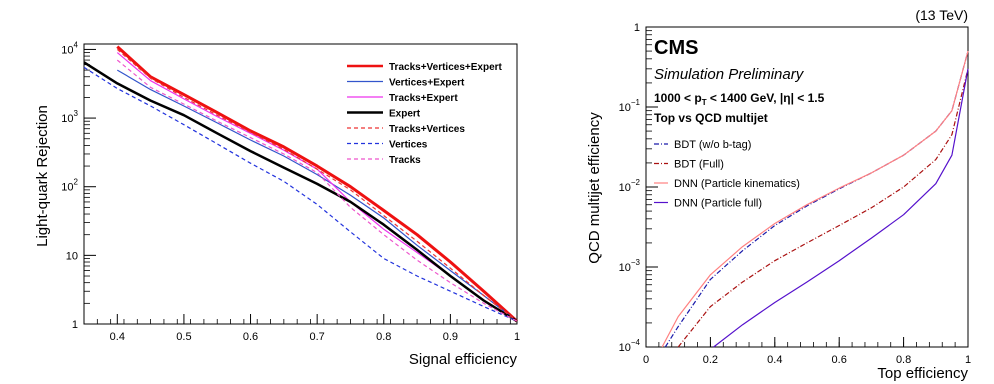 This screenshot has width=994, height=384. Describe the element at coordinates (75, 325) in the screenshot. I see `l-y-tick-label: 1` at that location.